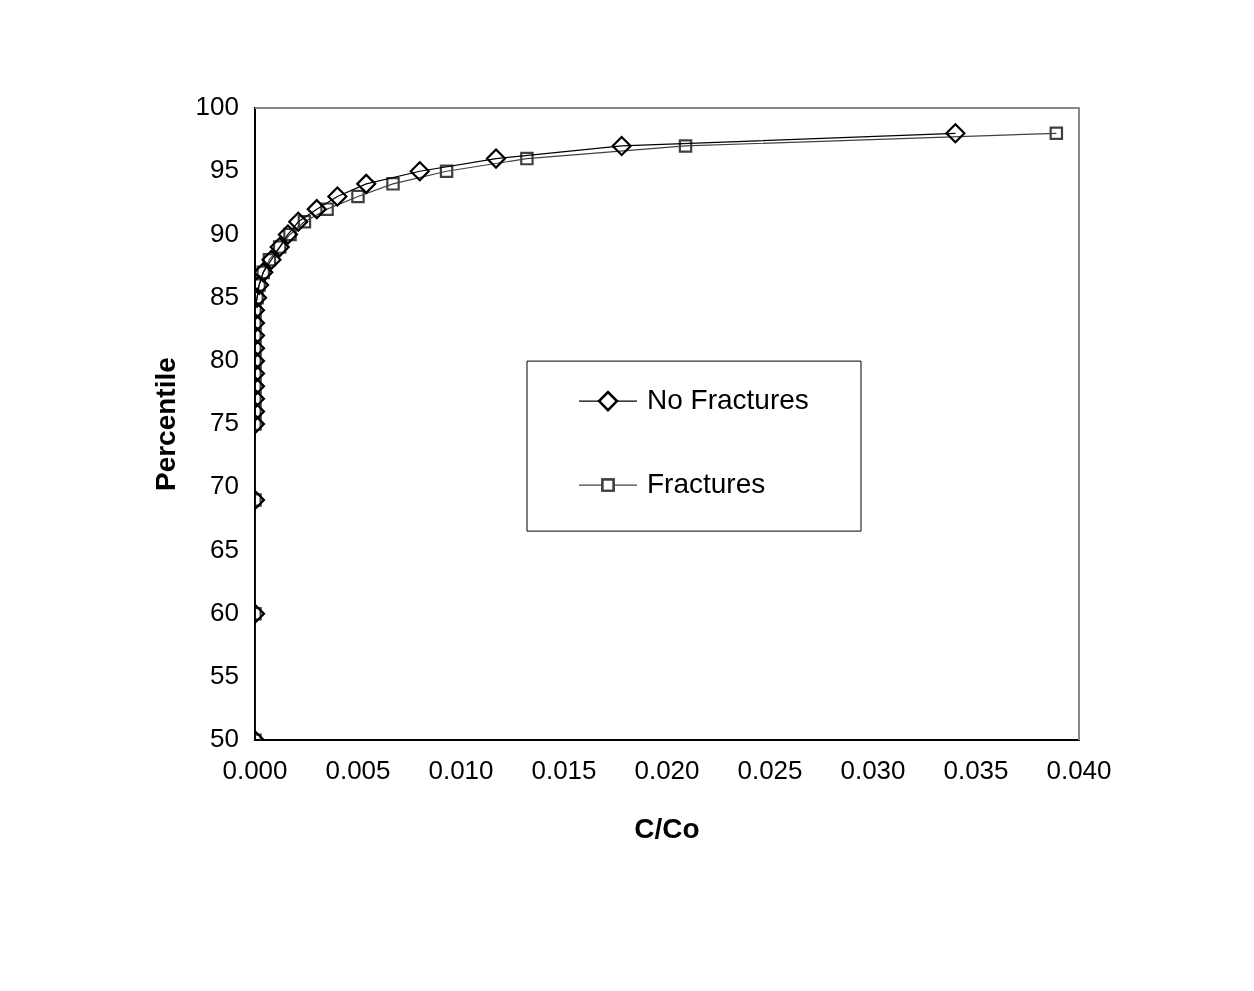 This screenshot has height=991, width=1254. What do you see at coordinates (224, 232) in the screenshot?
I see `y-tick-label: 90` at bounding box center [224, 232].